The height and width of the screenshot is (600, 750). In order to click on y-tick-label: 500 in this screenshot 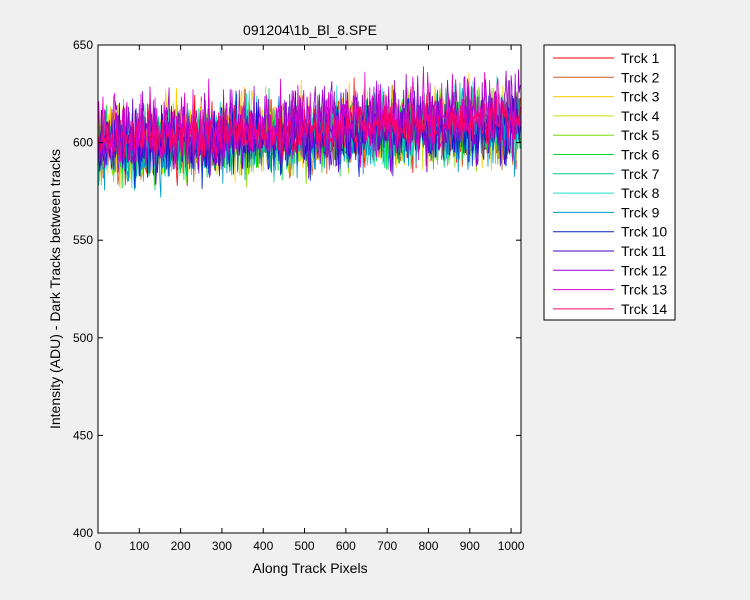, I will do `click(83, 338)`.